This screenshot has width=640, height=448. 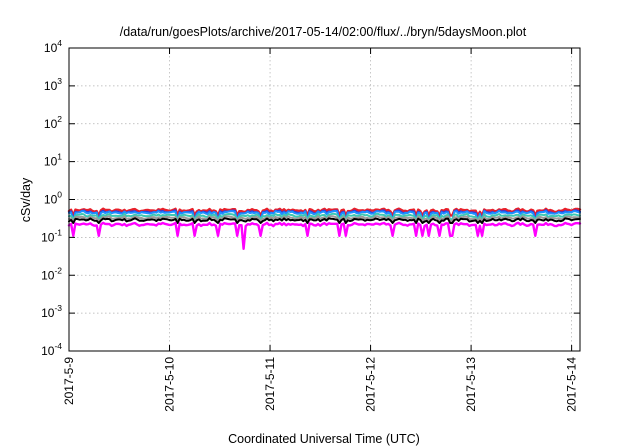 What do you see at coordinates (270, 384) in the screenshot?
I see `x-tick-label: 2017-5-11` at bounding box center [270, 384].